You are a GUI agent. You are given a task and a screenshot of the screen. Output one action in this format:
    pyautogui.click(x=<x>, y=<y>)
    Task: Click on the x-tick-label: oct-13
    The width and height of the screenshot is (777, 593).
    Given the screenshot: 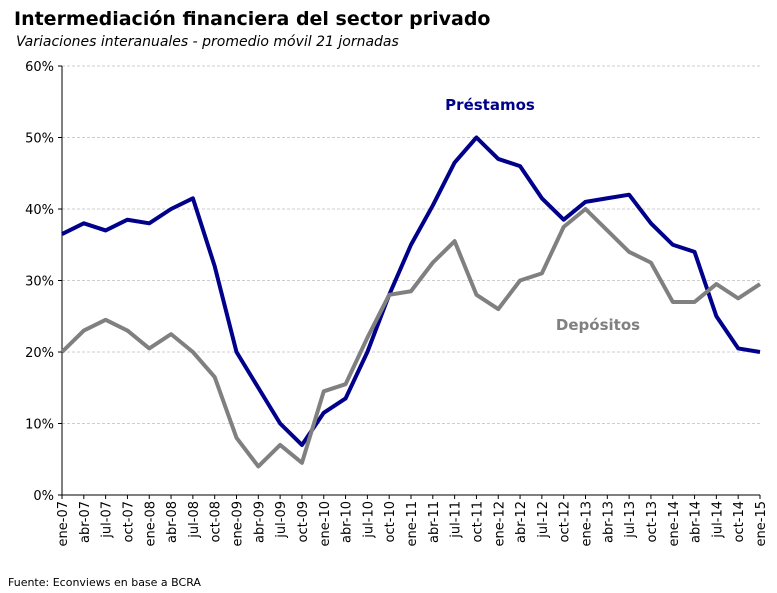 What is the action you would take?
    pyautogui.click(x=652, y=521)
    